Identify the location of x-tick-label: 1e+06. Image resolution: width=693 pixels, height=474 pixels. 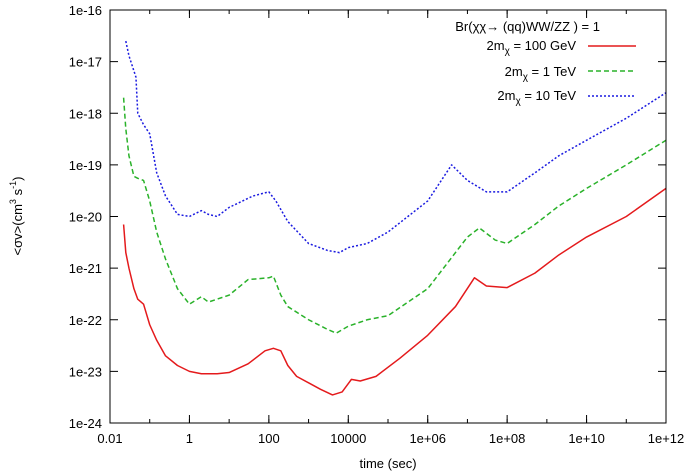
(427, 438).